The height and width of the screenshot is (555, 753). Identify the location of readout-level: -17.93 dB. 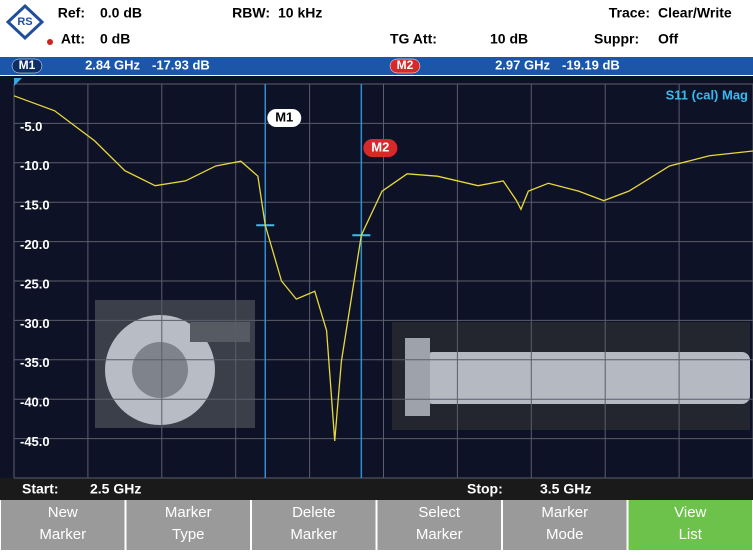
(181, 64).